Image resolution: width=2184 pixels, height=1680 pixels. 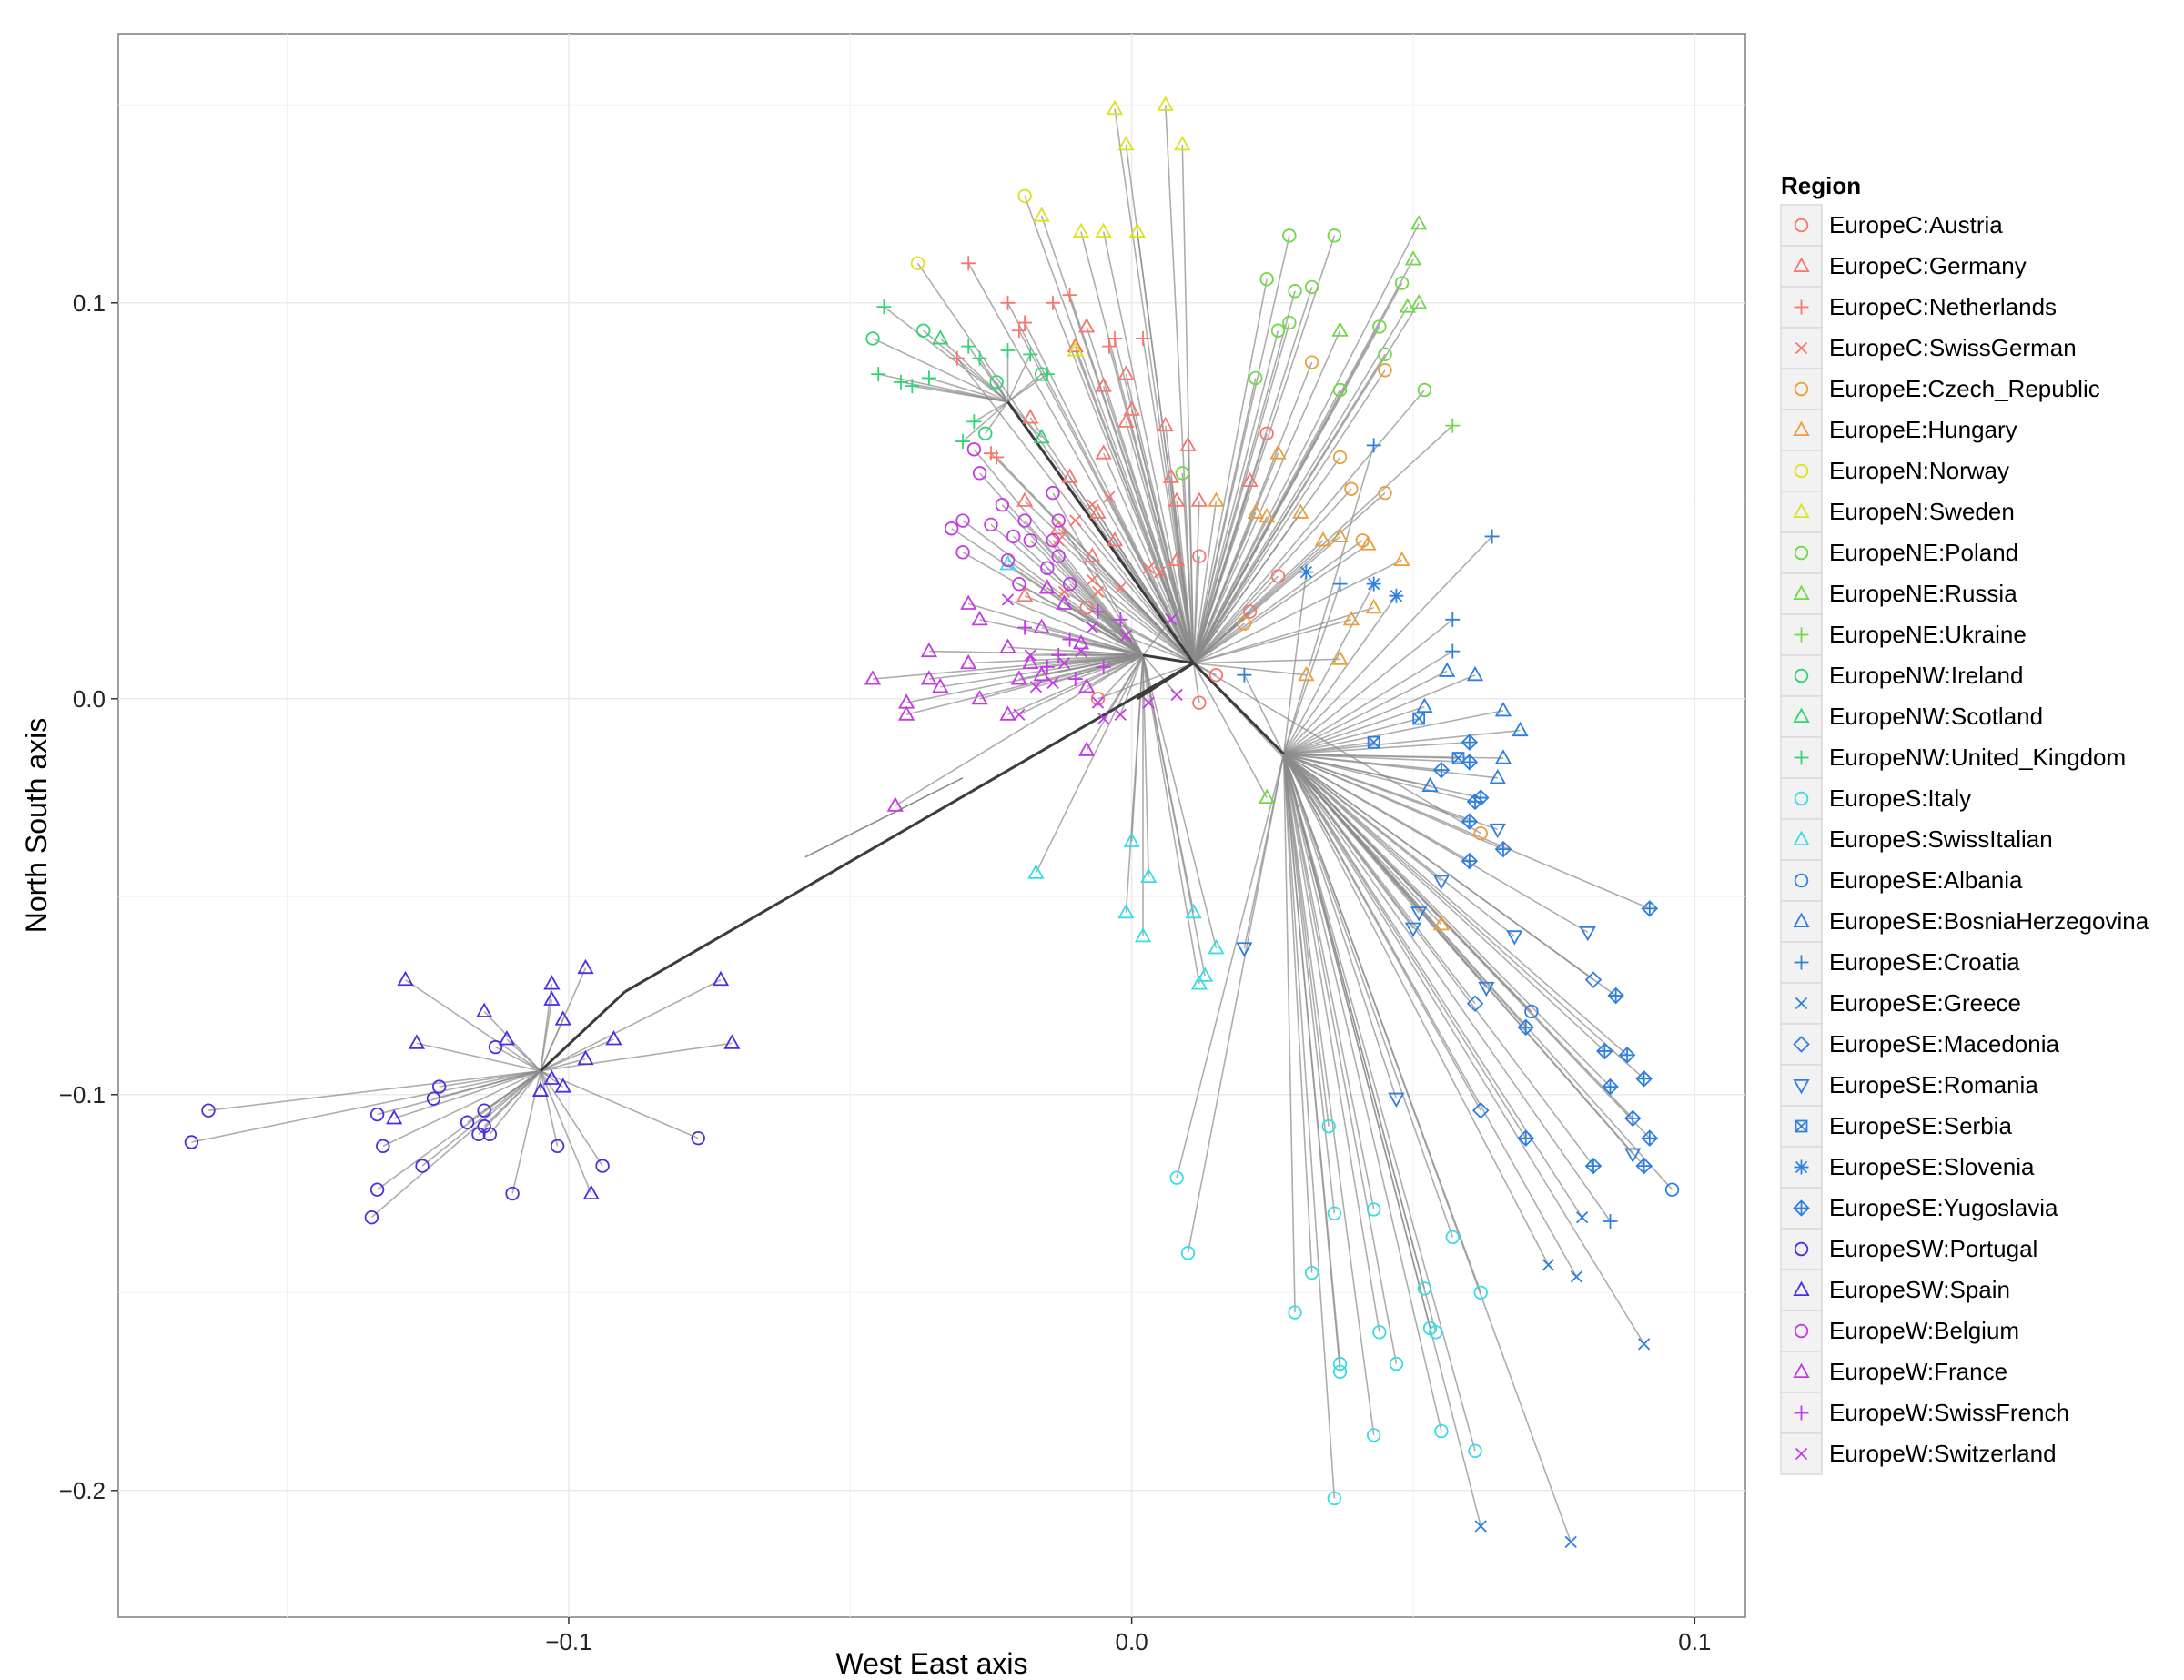 I want to click on legend-label: EuropeSE:Albania, so click(x=1926, y=880).